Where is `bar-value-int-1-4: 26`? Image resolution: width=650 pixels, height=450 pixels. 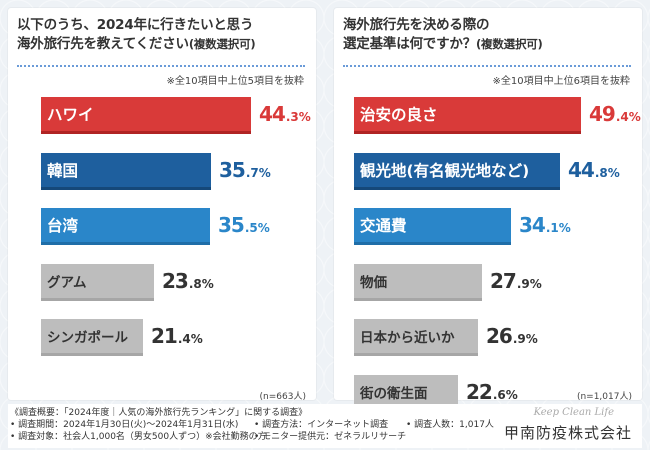 bar-value-int-1-4: 26 is located at coordinates (499, 336).